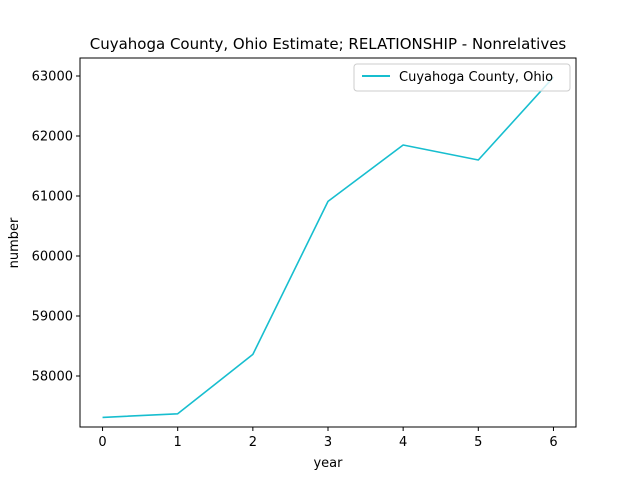  What do you see at coordinates (52, 77) in the screenshot?
I see `y-tick-label: 63000` at bounding box center [52, 77].